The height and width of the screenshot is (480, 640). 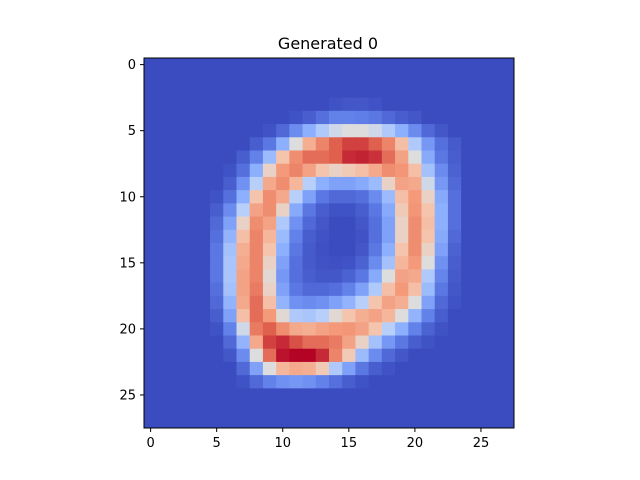 What do you see at coordinates (349, 443) in the screenshot?
I see `x-tick-label: 15` at bounding box center [349, 443].